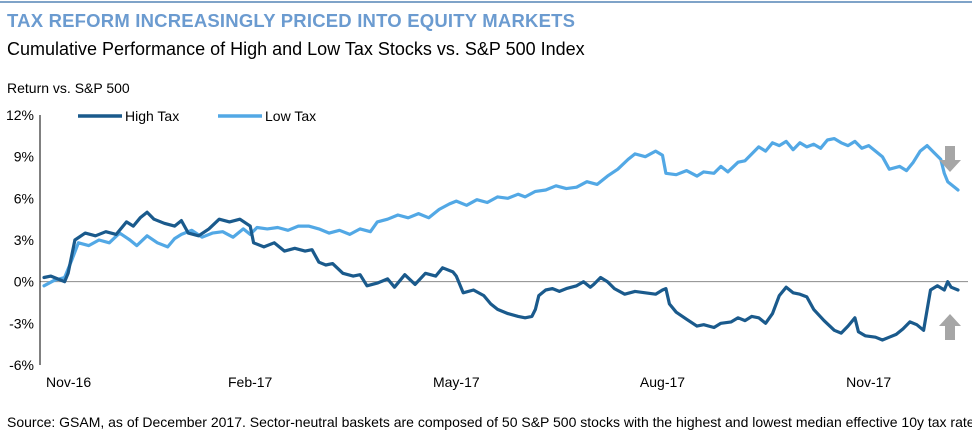 The height and width of the screenshot is (437, 972). I want to click on y-tick-label: 3%, so click(24, 240).